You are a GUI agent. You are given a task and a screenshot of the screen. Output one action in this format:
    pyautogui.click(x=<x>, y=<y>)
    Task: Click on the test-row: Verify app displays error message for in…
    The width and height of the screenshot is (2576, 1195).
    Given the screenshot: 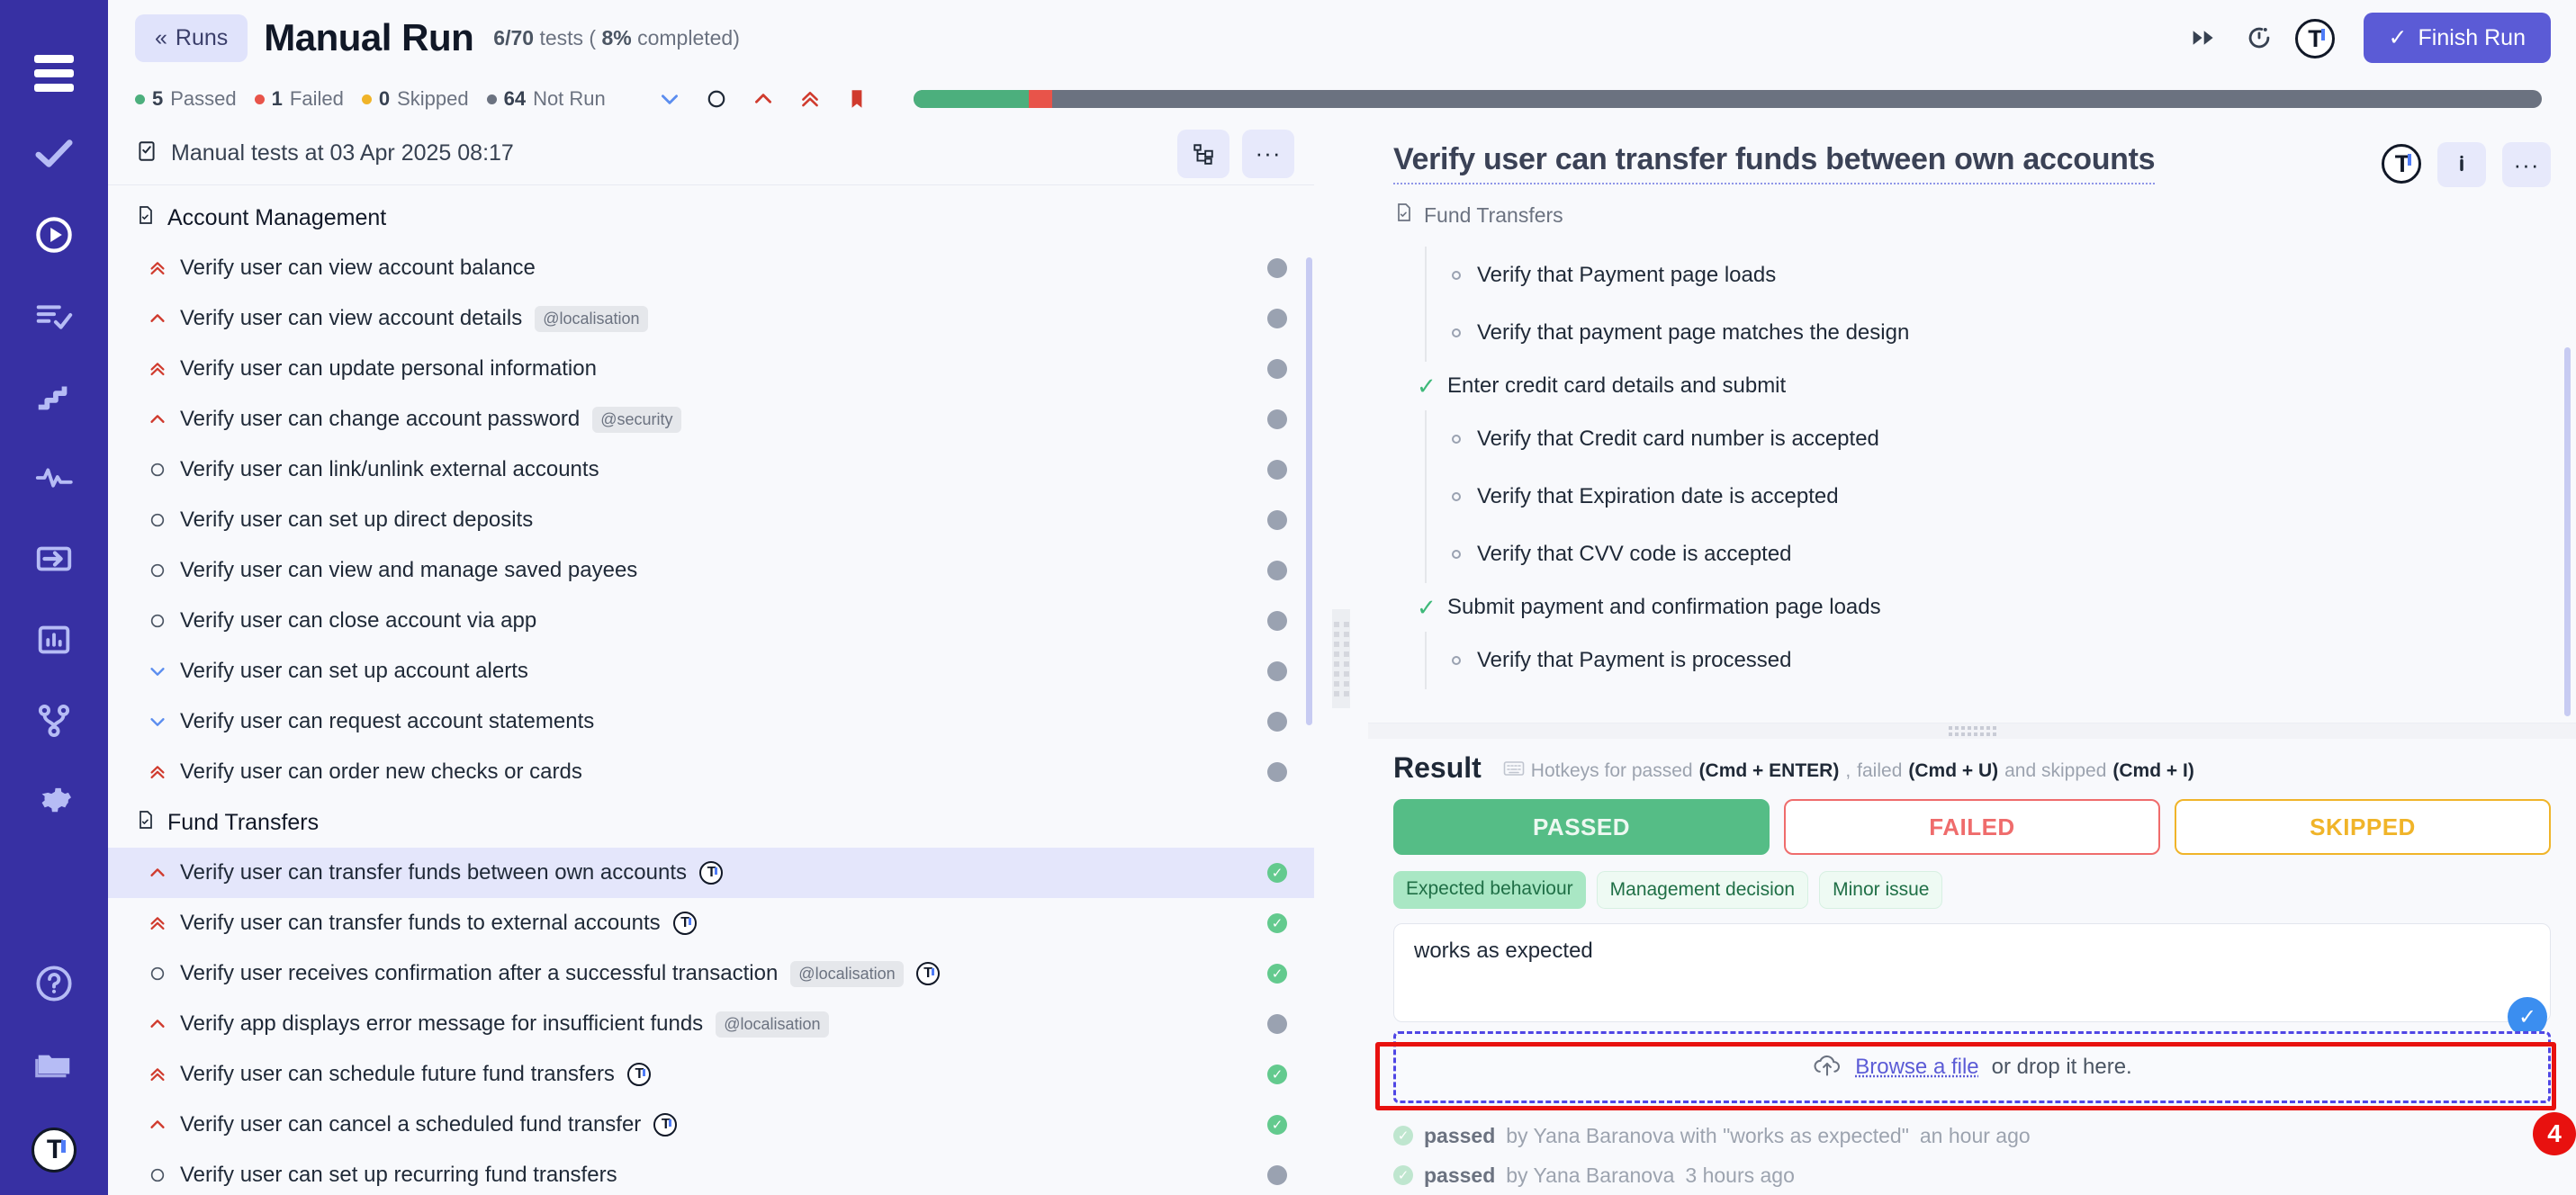 What is the action you would take?
    pyautogui.click(x=711, y=1024)
    